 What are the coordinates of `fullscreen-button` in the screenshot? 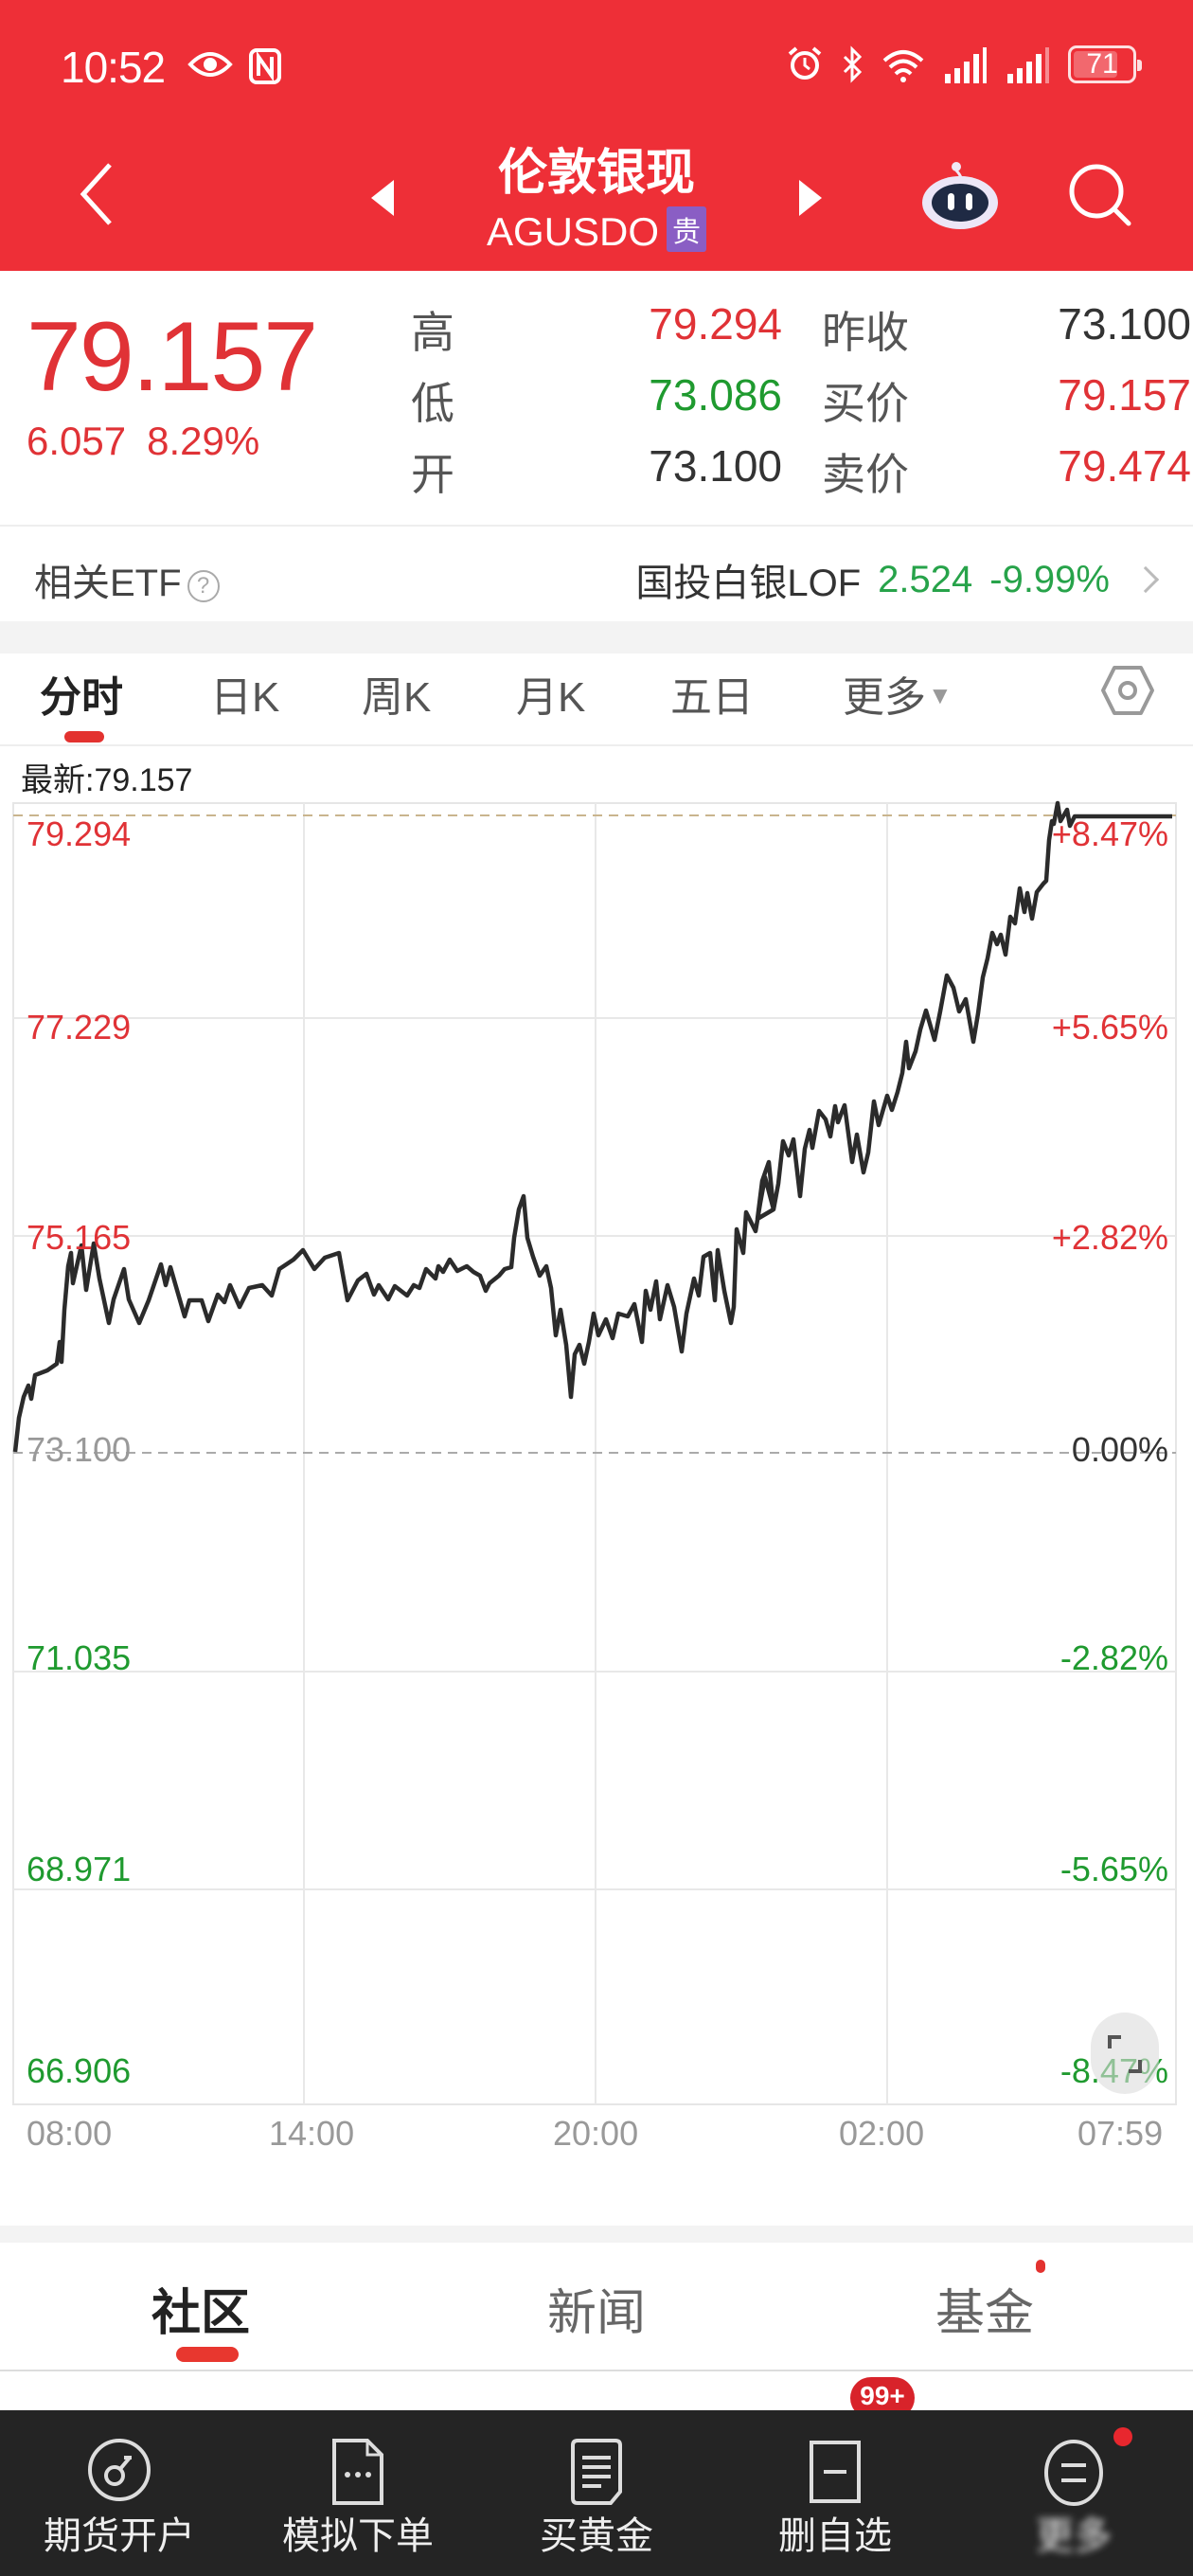 It's located at (1125, 2053).